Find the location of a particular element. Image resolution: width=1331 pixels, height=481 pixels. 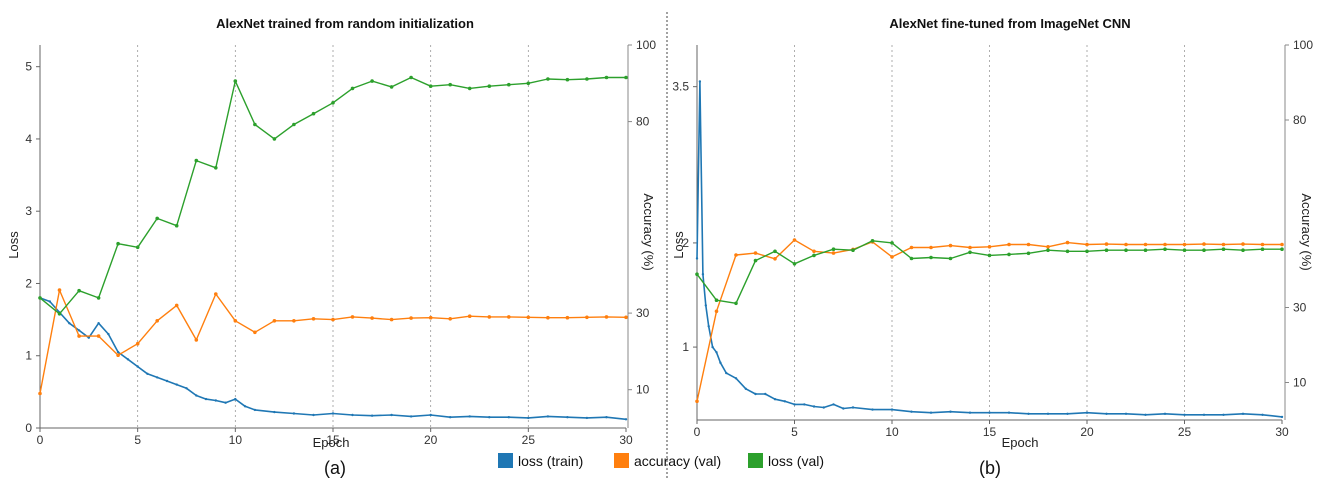

chart-a-x-label: Epoch is located at coordinates (331, 442).